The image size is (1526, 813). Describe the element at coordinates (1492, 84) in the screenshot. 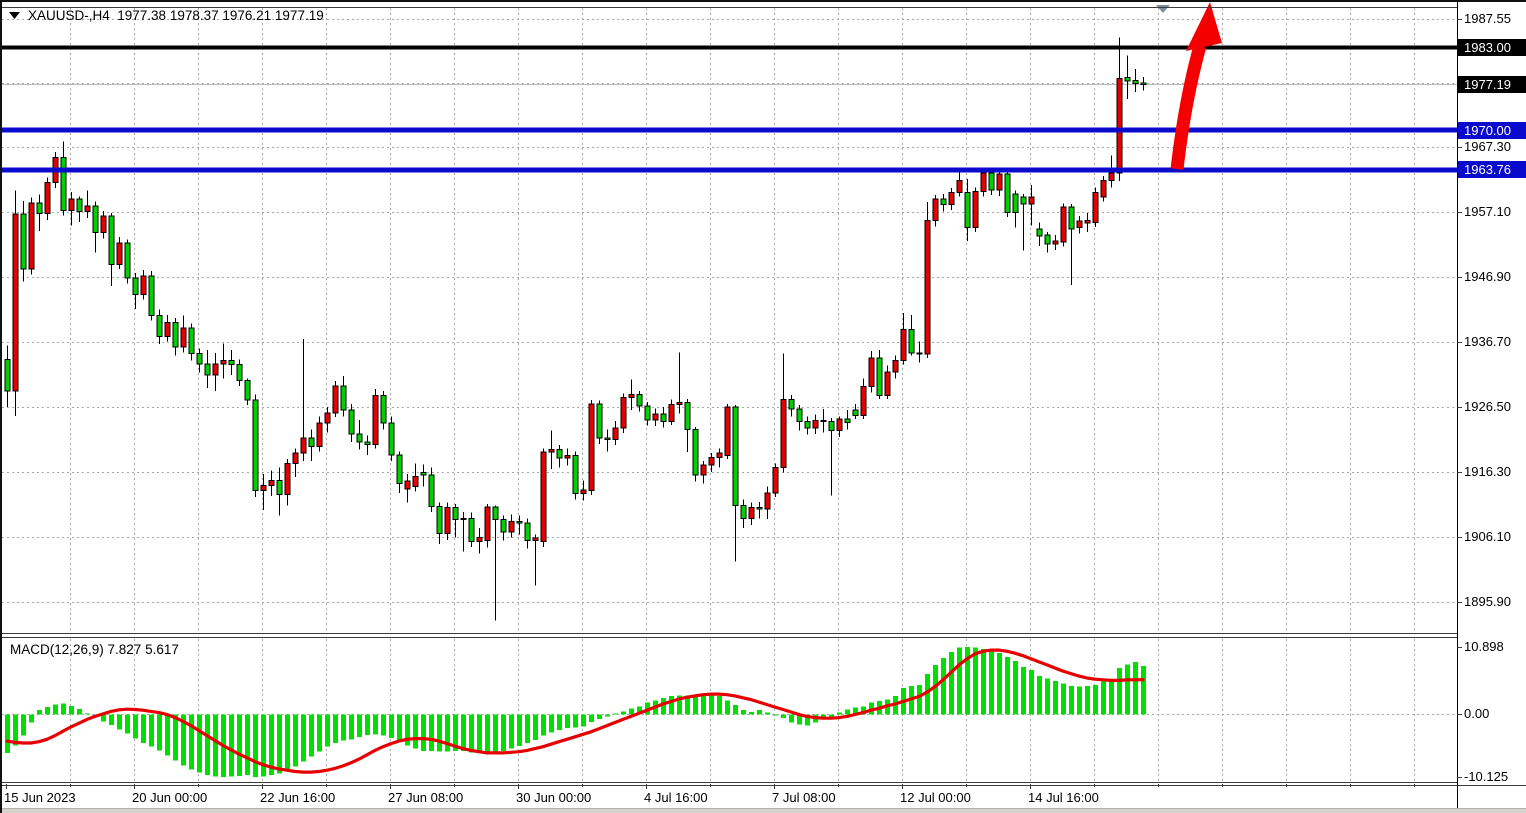

I see `price-badge-1977.19: 1977.19` at that location.